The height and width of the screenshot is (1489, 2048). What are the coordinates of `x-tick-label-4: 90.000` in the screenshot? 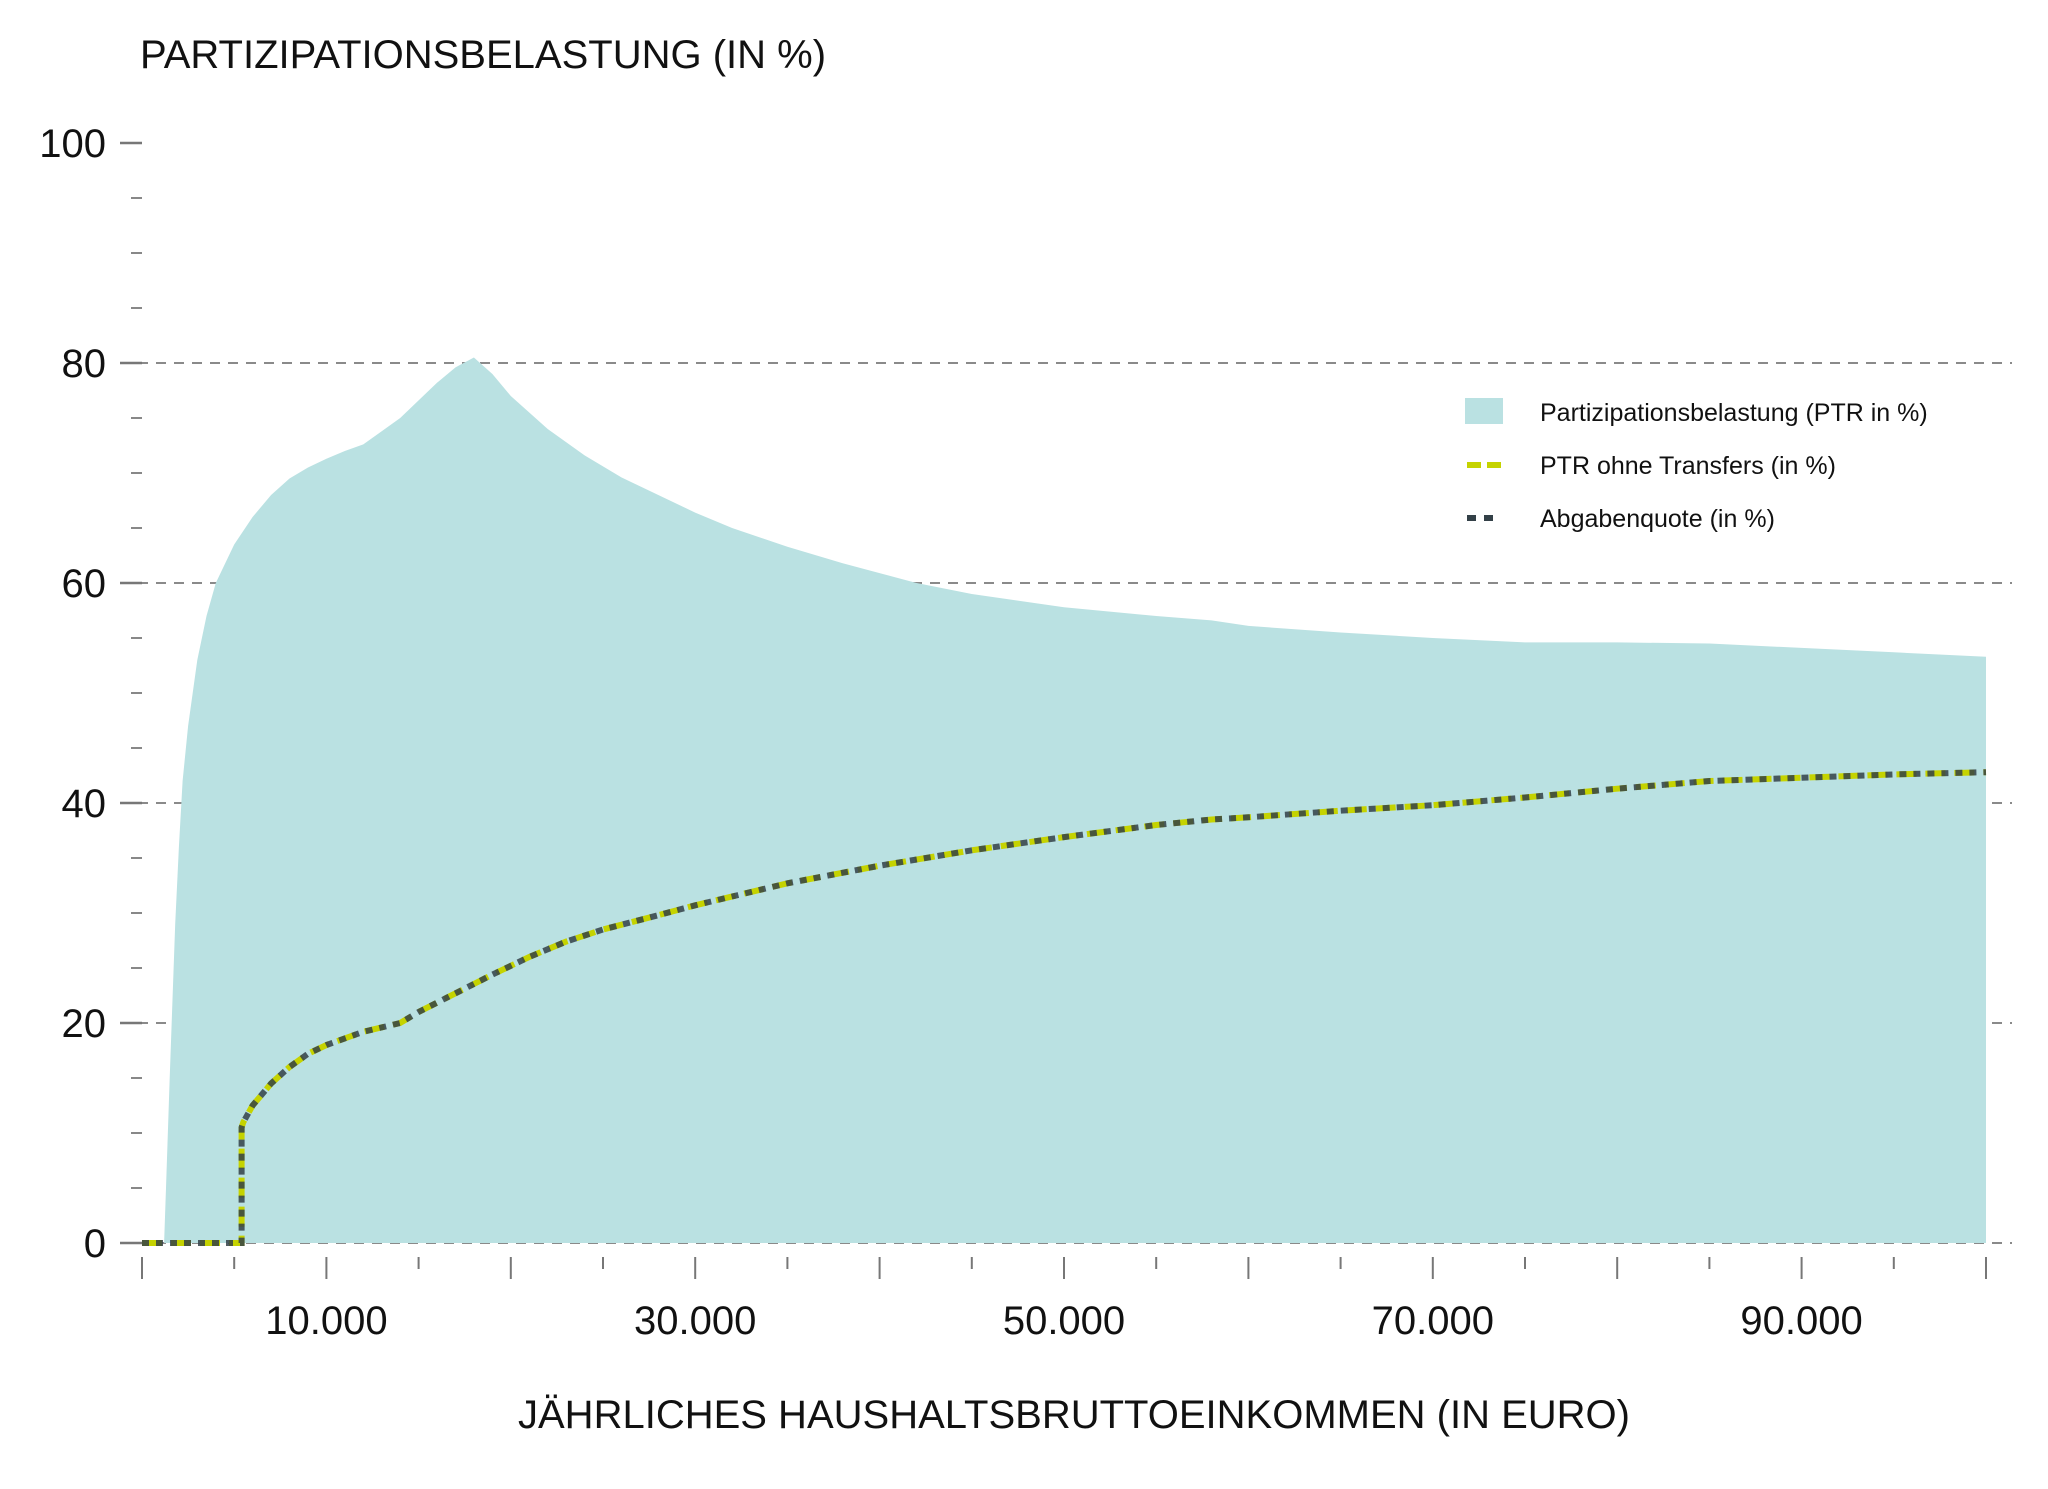 It's located at (1801, 1321).